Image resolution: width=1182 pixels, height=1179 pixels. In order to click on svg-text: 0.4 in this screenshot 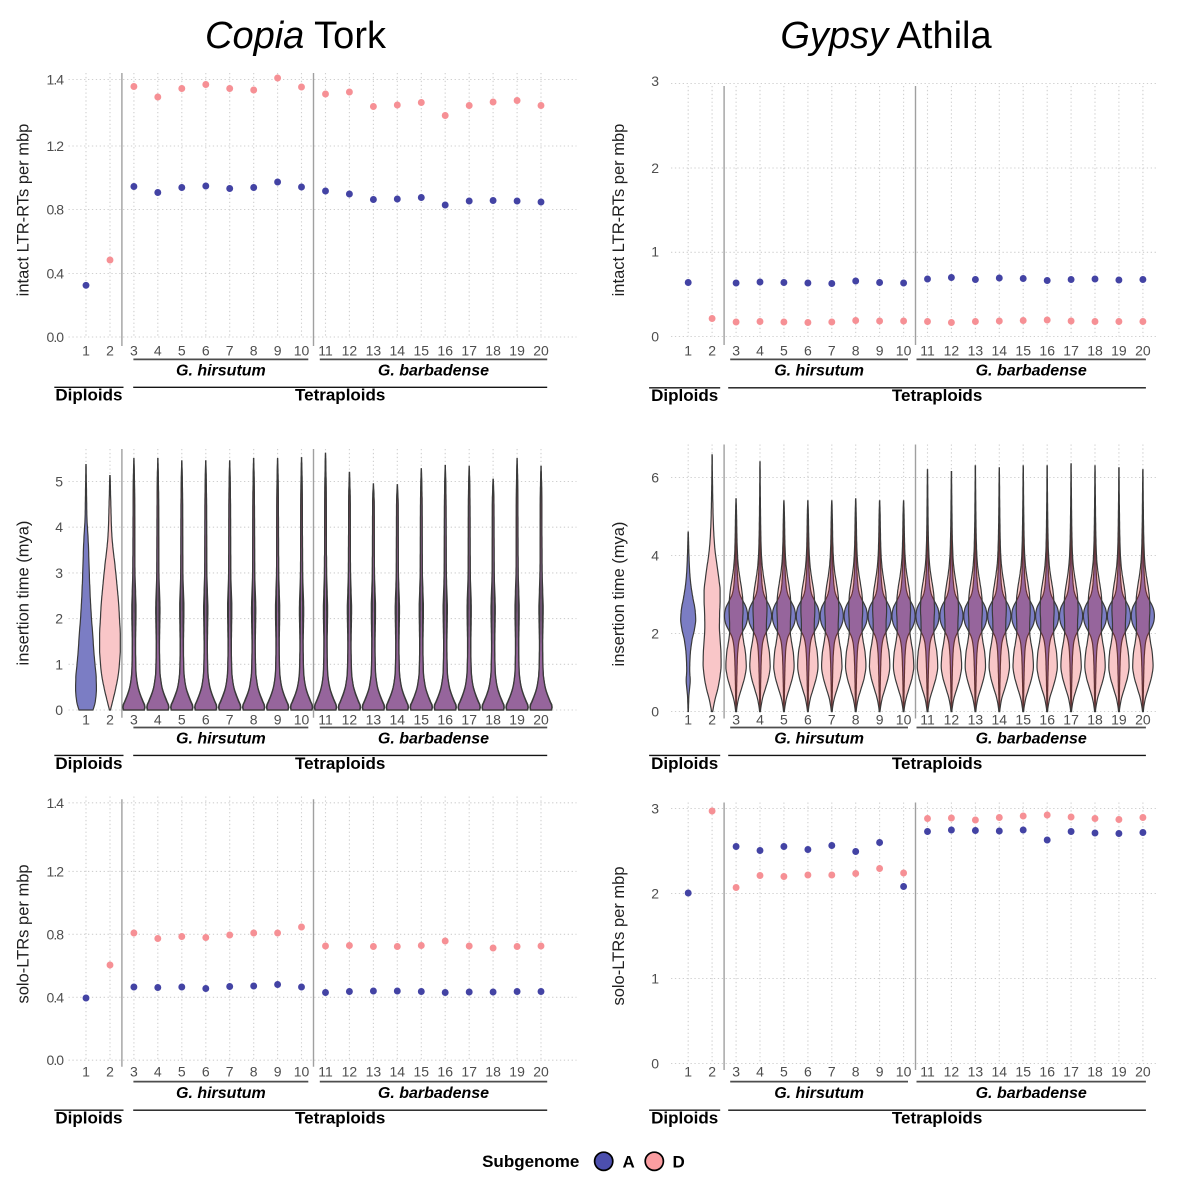, I will do `click(56, 997)`.